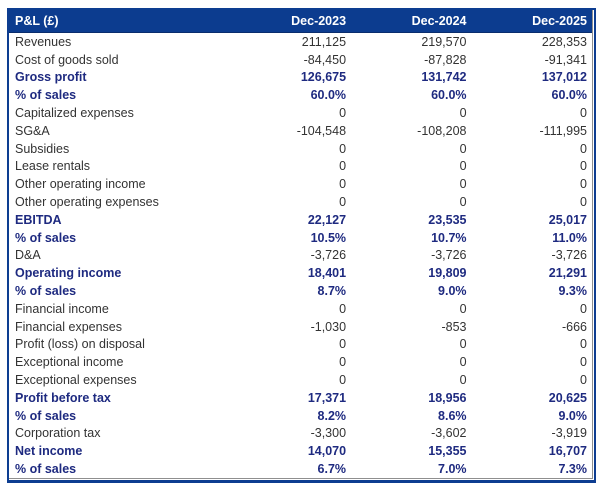 The image size is (600, 492). I want to click on column-header-dec-2024: Dec-2024, so click(411, 21).